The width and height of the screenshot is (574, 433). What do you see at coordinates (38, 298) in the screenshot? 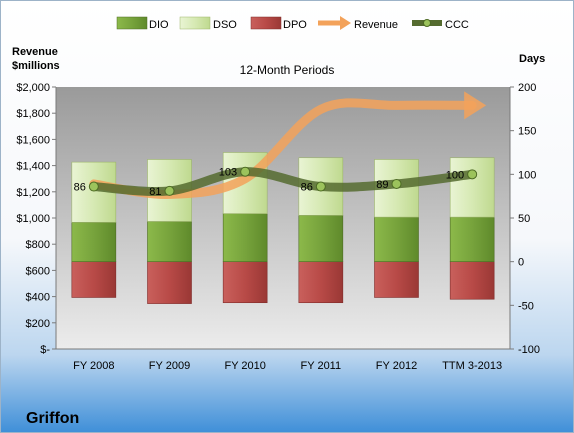
I see `left-tick-label: $400` at bounding box center [38, 298].